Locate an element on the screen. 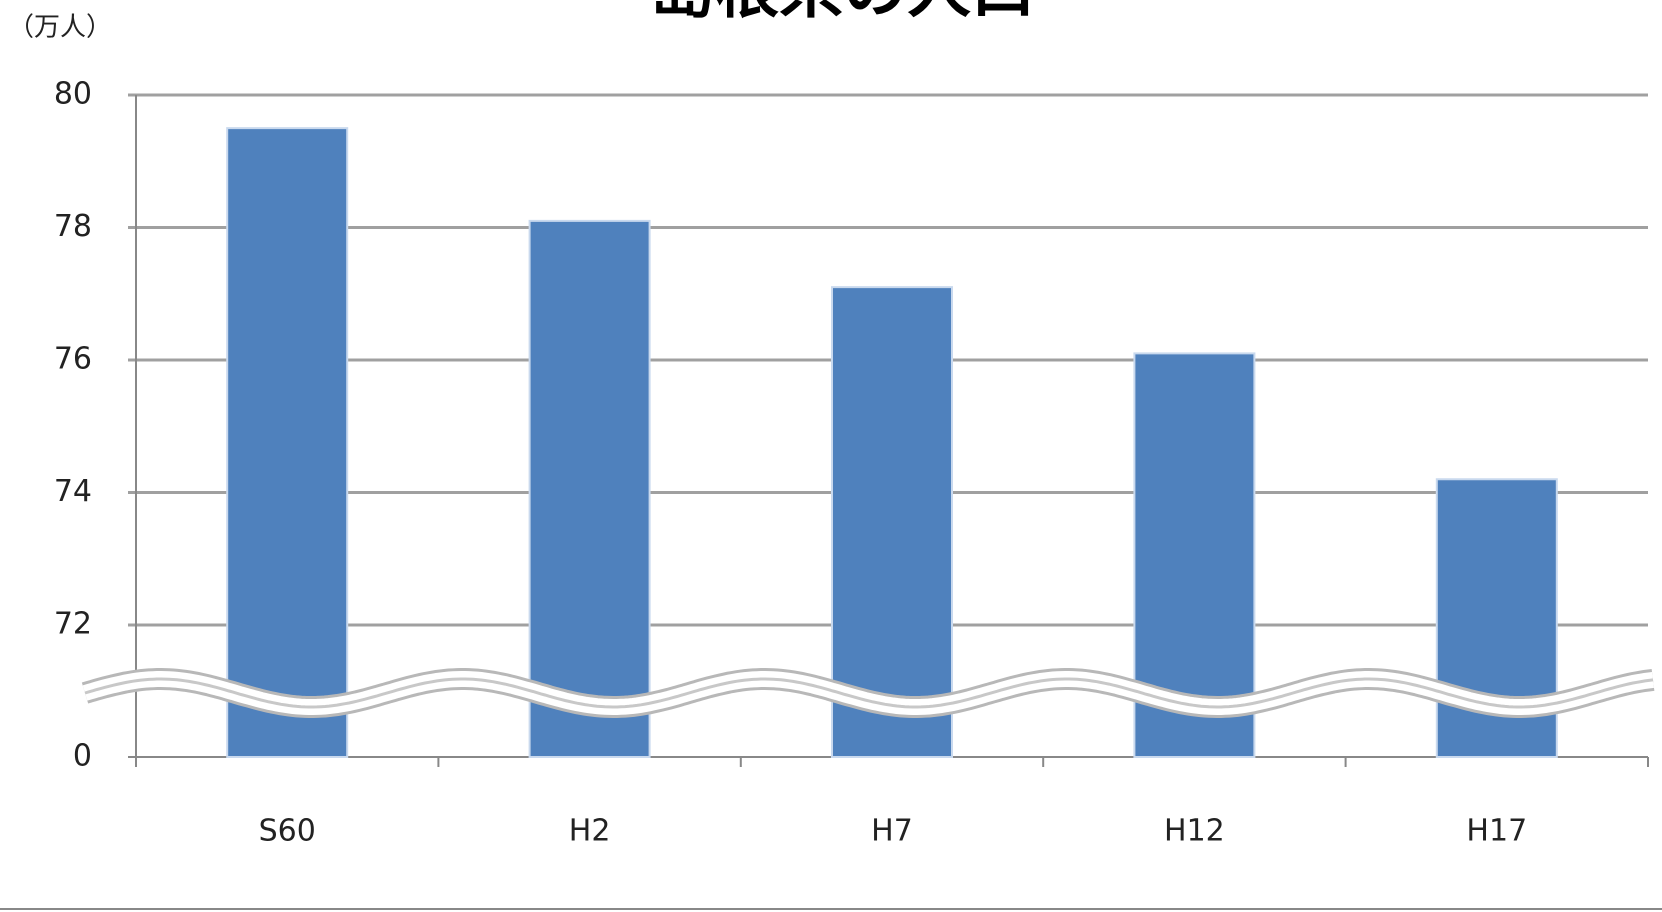 Image resolution: width=1662 pixels, height=912 pixels. x-tick-label: H7 is located at coordinates (892, 831).